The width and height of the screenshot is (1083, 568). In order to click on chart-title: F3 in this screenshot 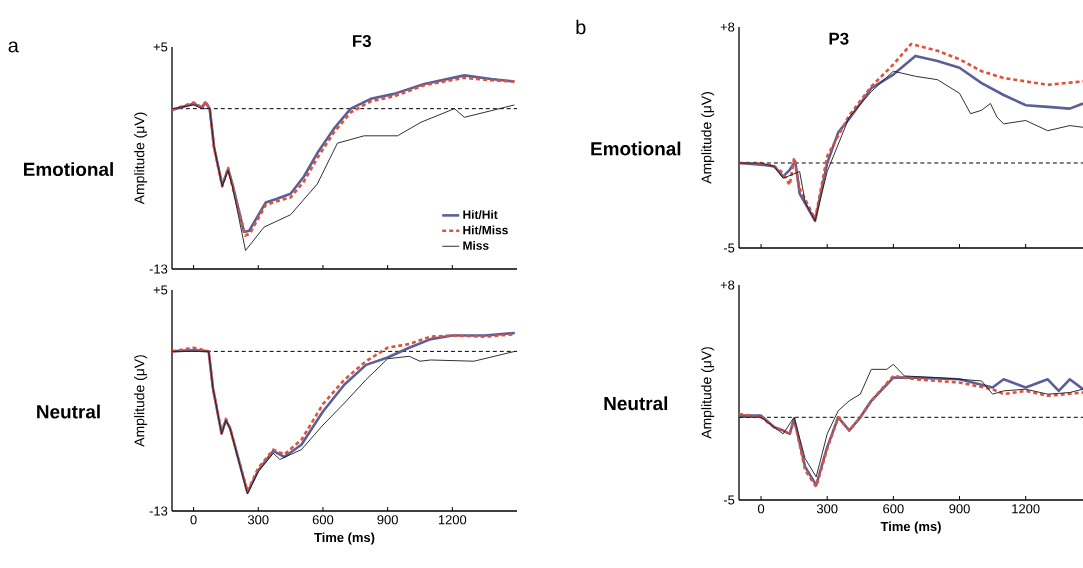, I will do `click(362, 41)`.